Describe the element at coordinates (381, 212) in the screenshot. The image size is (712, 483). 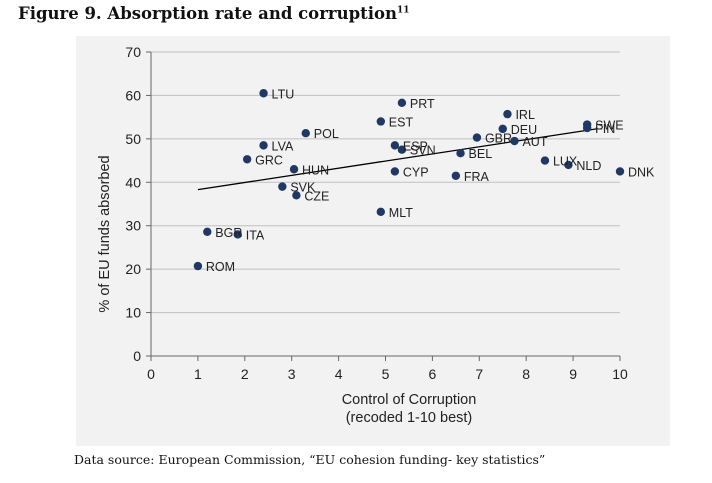
I see `point-mlt` at that location.